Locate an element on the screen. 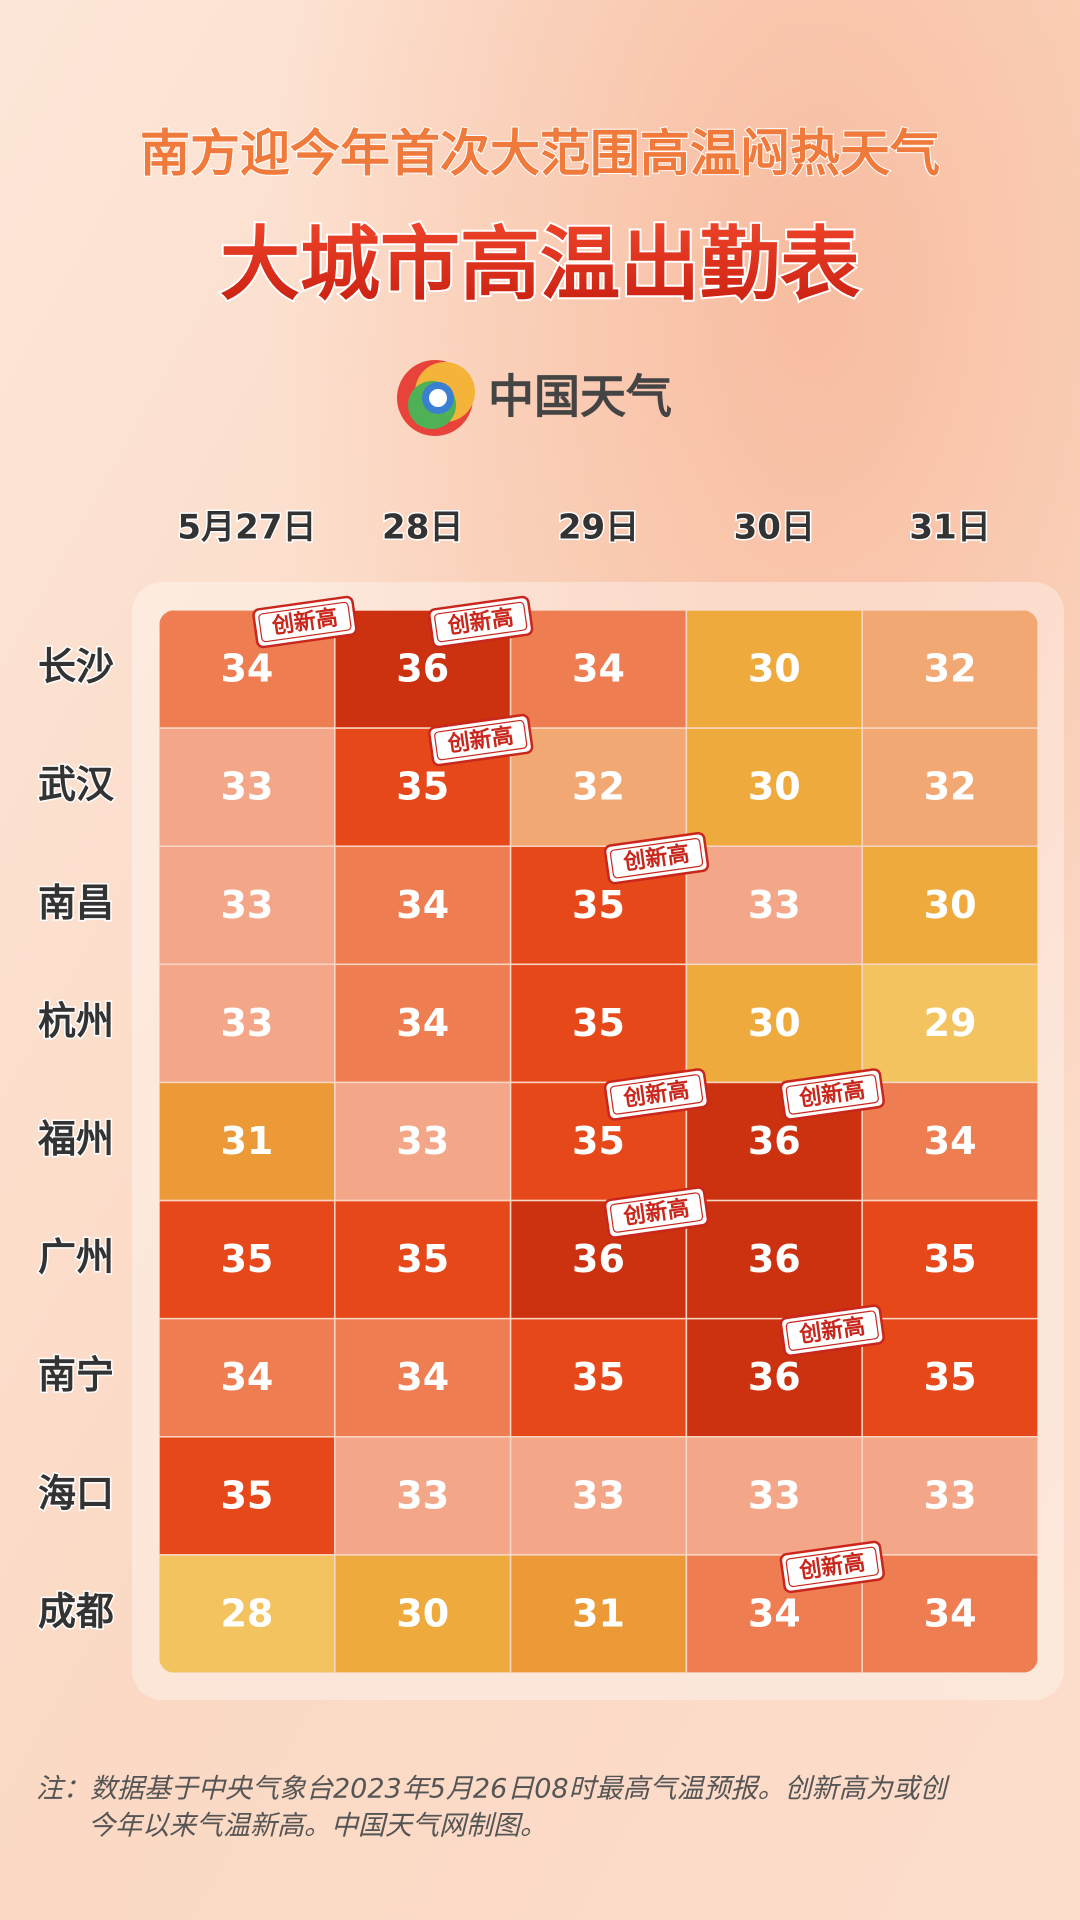  column-header: 30日 is located at coordinates (774, 528).